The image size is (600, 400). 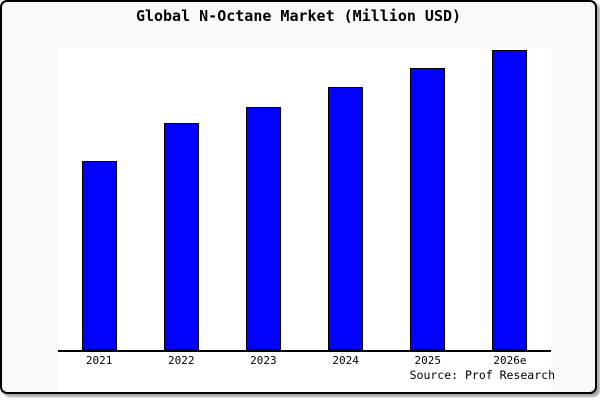 I want to click on x-tick-label: 2025, so click(x=428, y=360).